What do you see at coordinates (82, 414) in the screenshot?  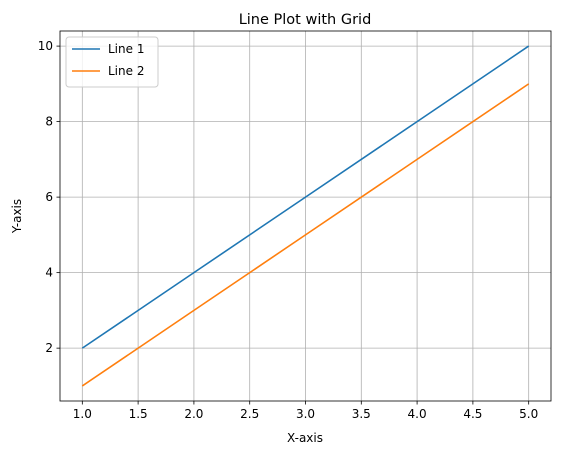 I see `x-tick-label: 1.0` at bounding box center [82, 414].